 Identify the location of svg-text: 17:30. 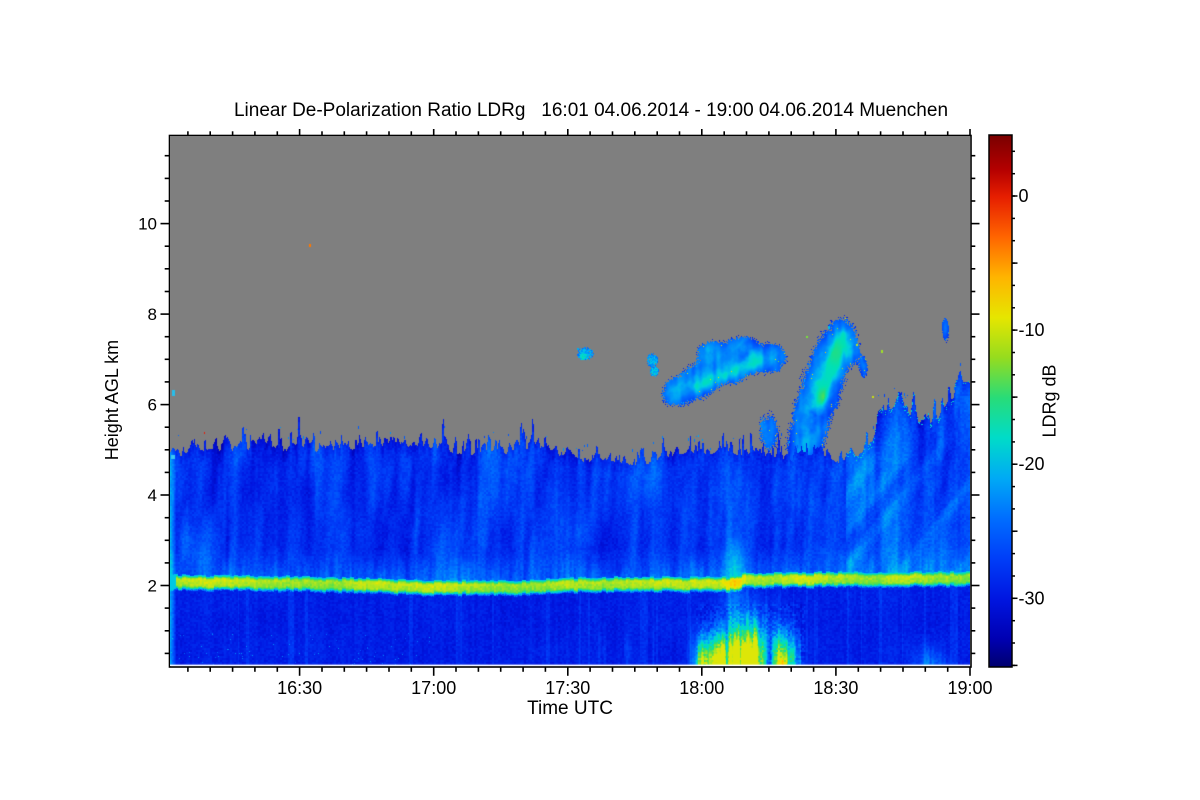
(567, 688).